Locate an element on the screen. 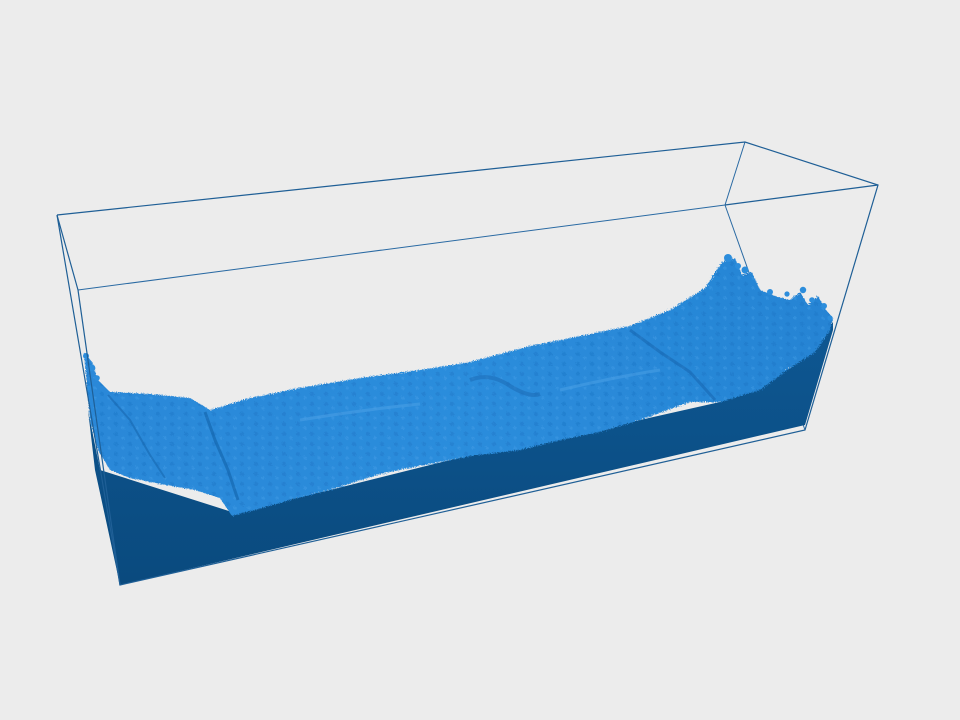 Image resolution: width=960 pixels, height=720 pixels. splash-particles-right is located at coordinates (778, 287).